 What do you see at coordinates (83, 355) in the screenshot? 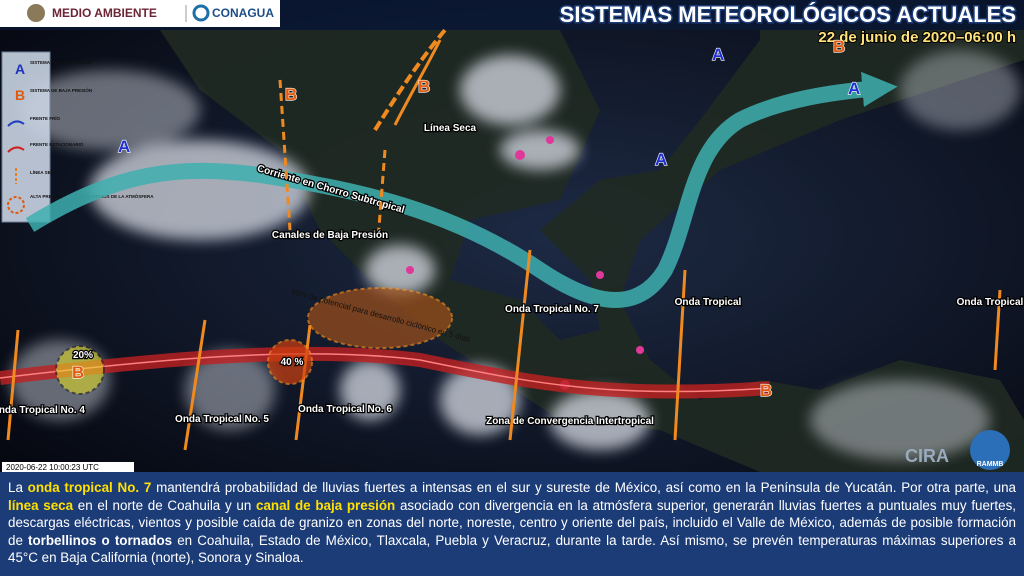
I see `probability: 20%` at bounding box center [83, 355].